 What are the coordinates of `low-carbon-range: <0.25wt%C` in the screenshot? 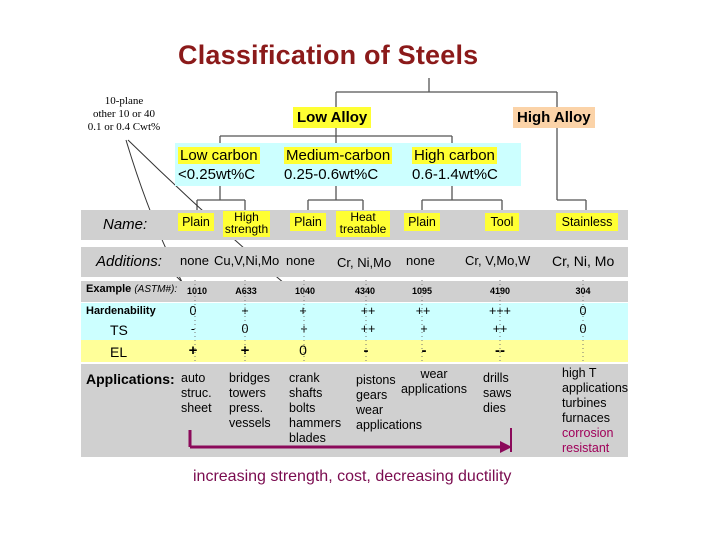 It's located at (217, 174).